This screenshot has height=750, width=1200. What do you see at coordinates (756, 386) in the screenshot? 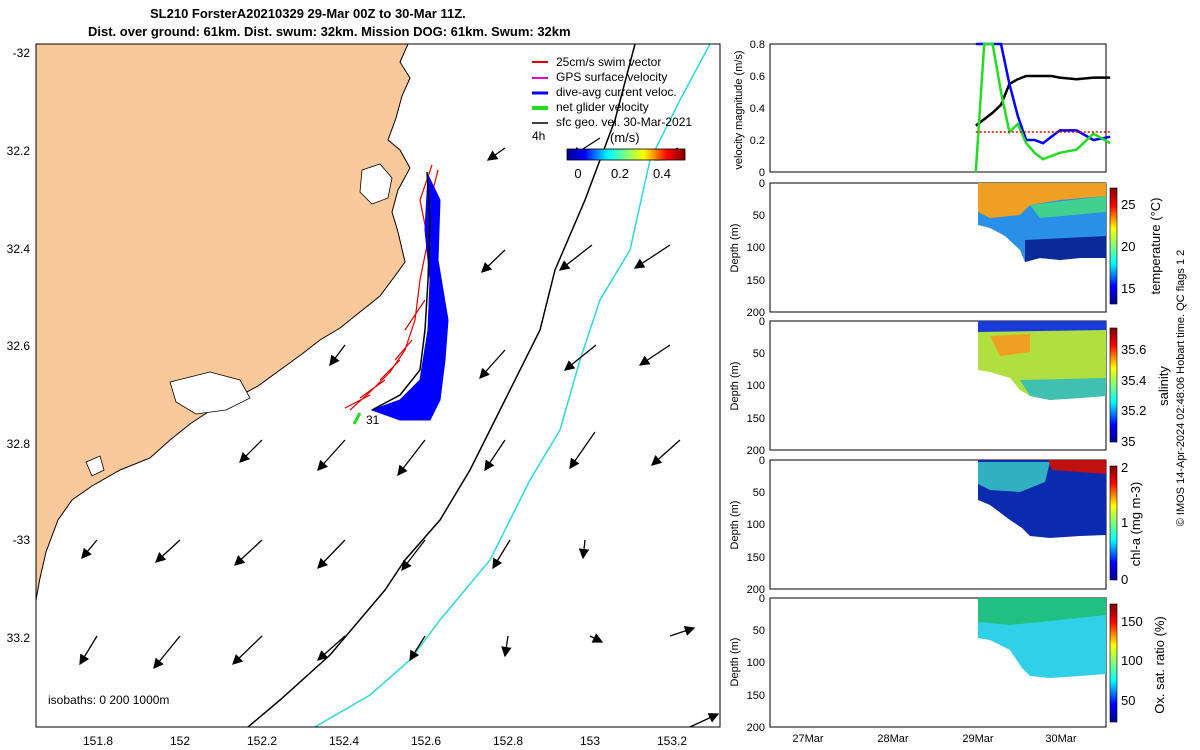
I see `sal-ytick-2: 100` at bounding box center [756, 386].